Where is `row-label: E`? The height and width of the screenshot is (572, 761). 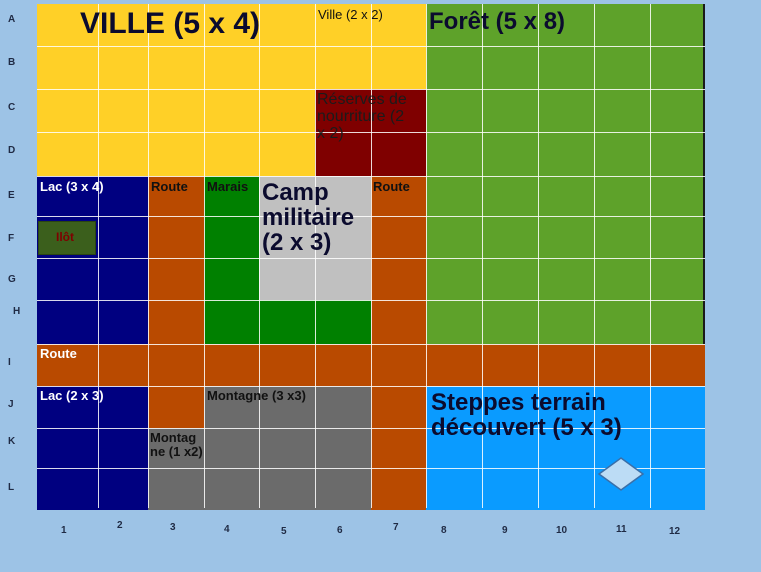 row-label: E is located at coordinates (11, 195).